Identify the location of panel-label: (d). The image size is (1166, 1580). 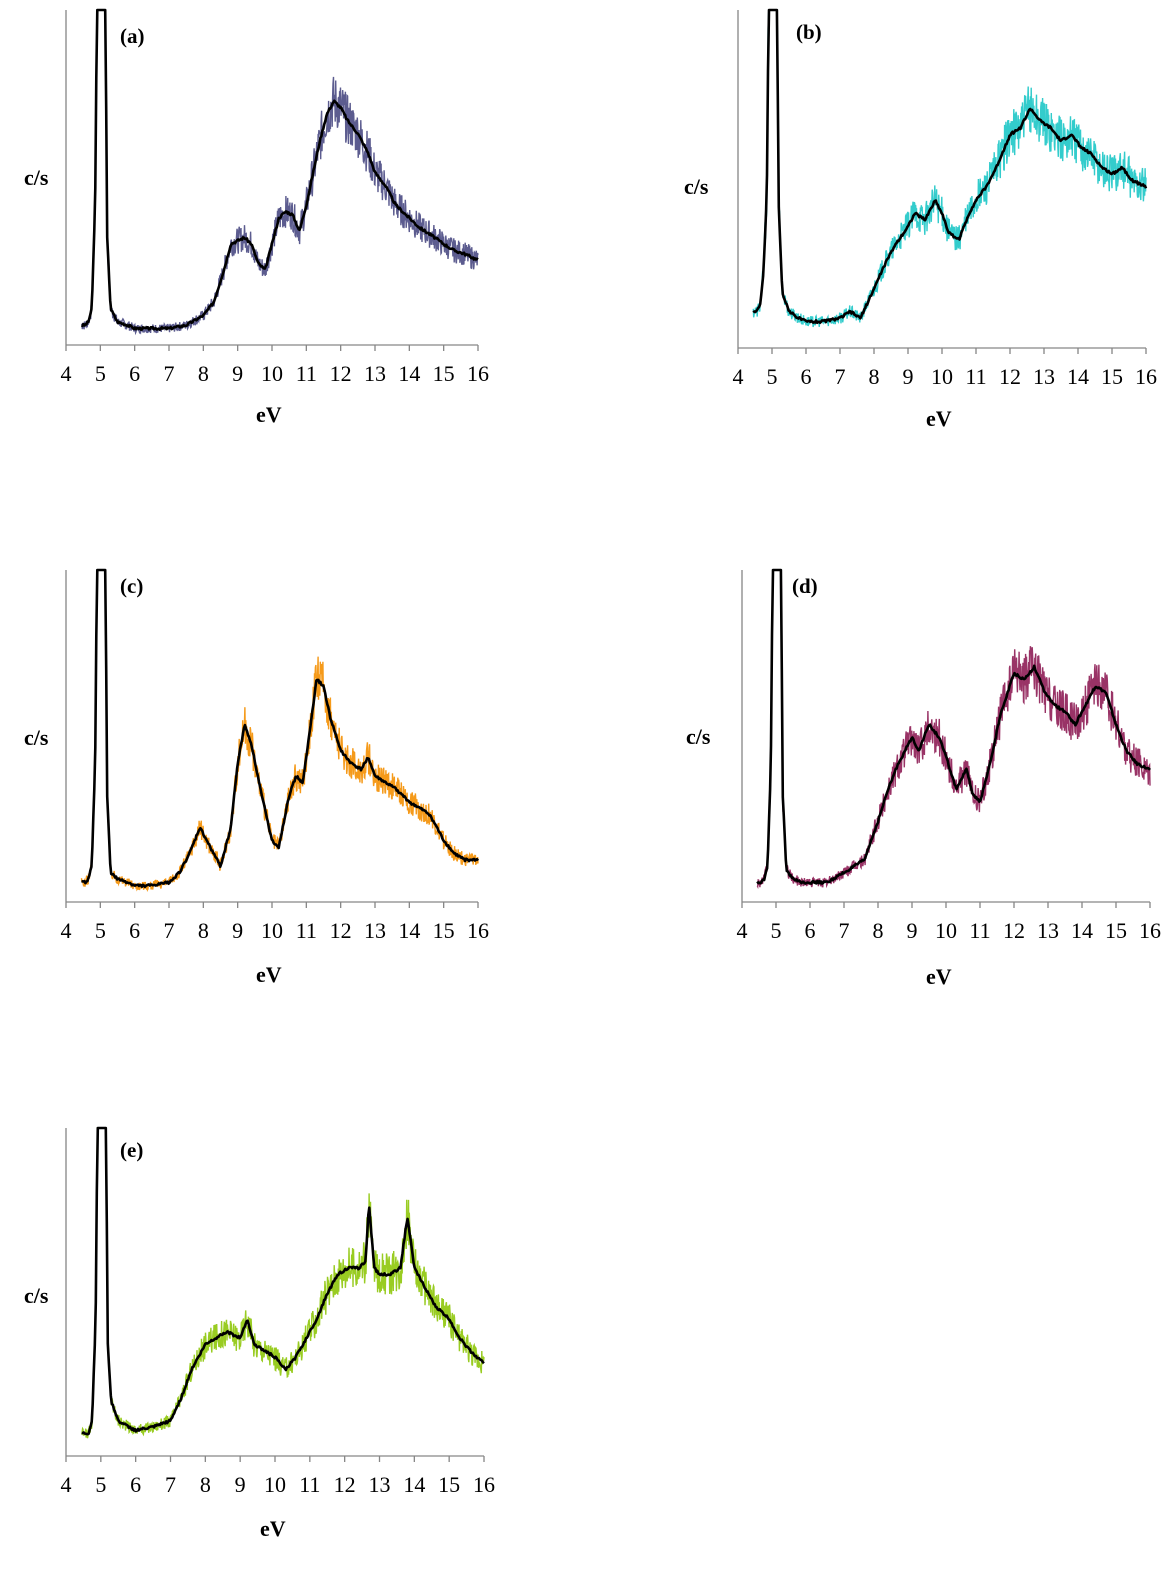
(805, 586).